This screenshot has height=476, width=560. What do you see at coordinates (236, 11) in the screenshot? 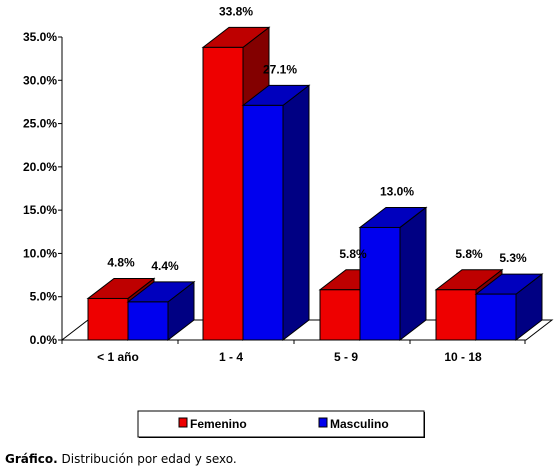
I see `data-label: 33.8%` at bounding box center [236, 11].